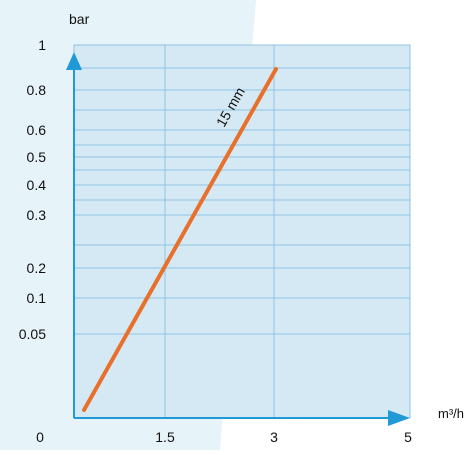 The image size is (474, 455). I want to click on y-tick-labels: 0.05 0.1 0.2 0.3 0.4 0.5 0.6 0.8 1, so click(32, 189).